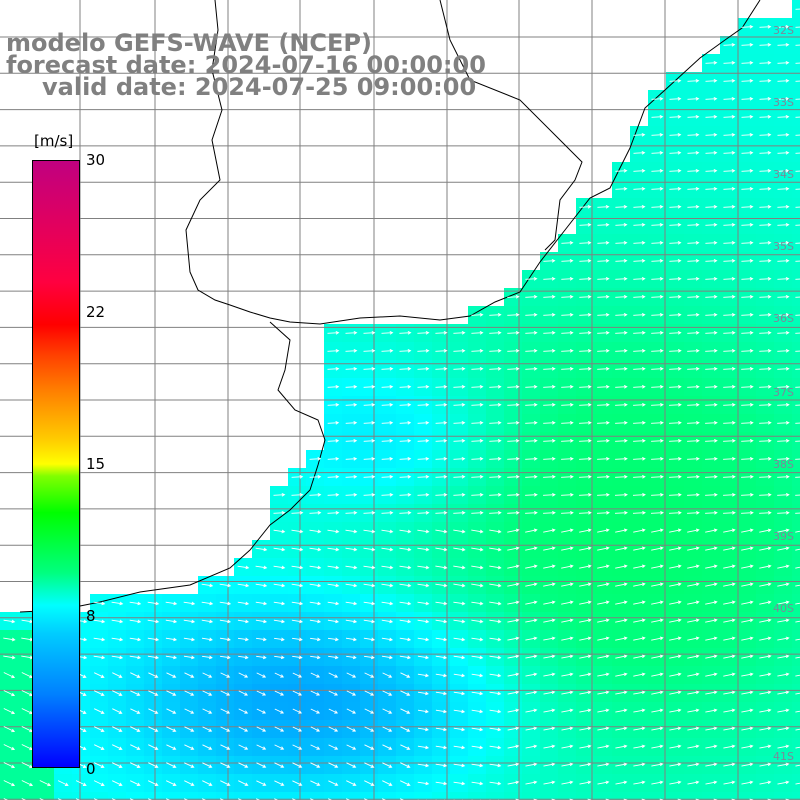 The width and height of the screenshot is (800, 800). I want to click on title-valid-date: valid date: 2024-07-25 09:00:00, so click(259, 87).